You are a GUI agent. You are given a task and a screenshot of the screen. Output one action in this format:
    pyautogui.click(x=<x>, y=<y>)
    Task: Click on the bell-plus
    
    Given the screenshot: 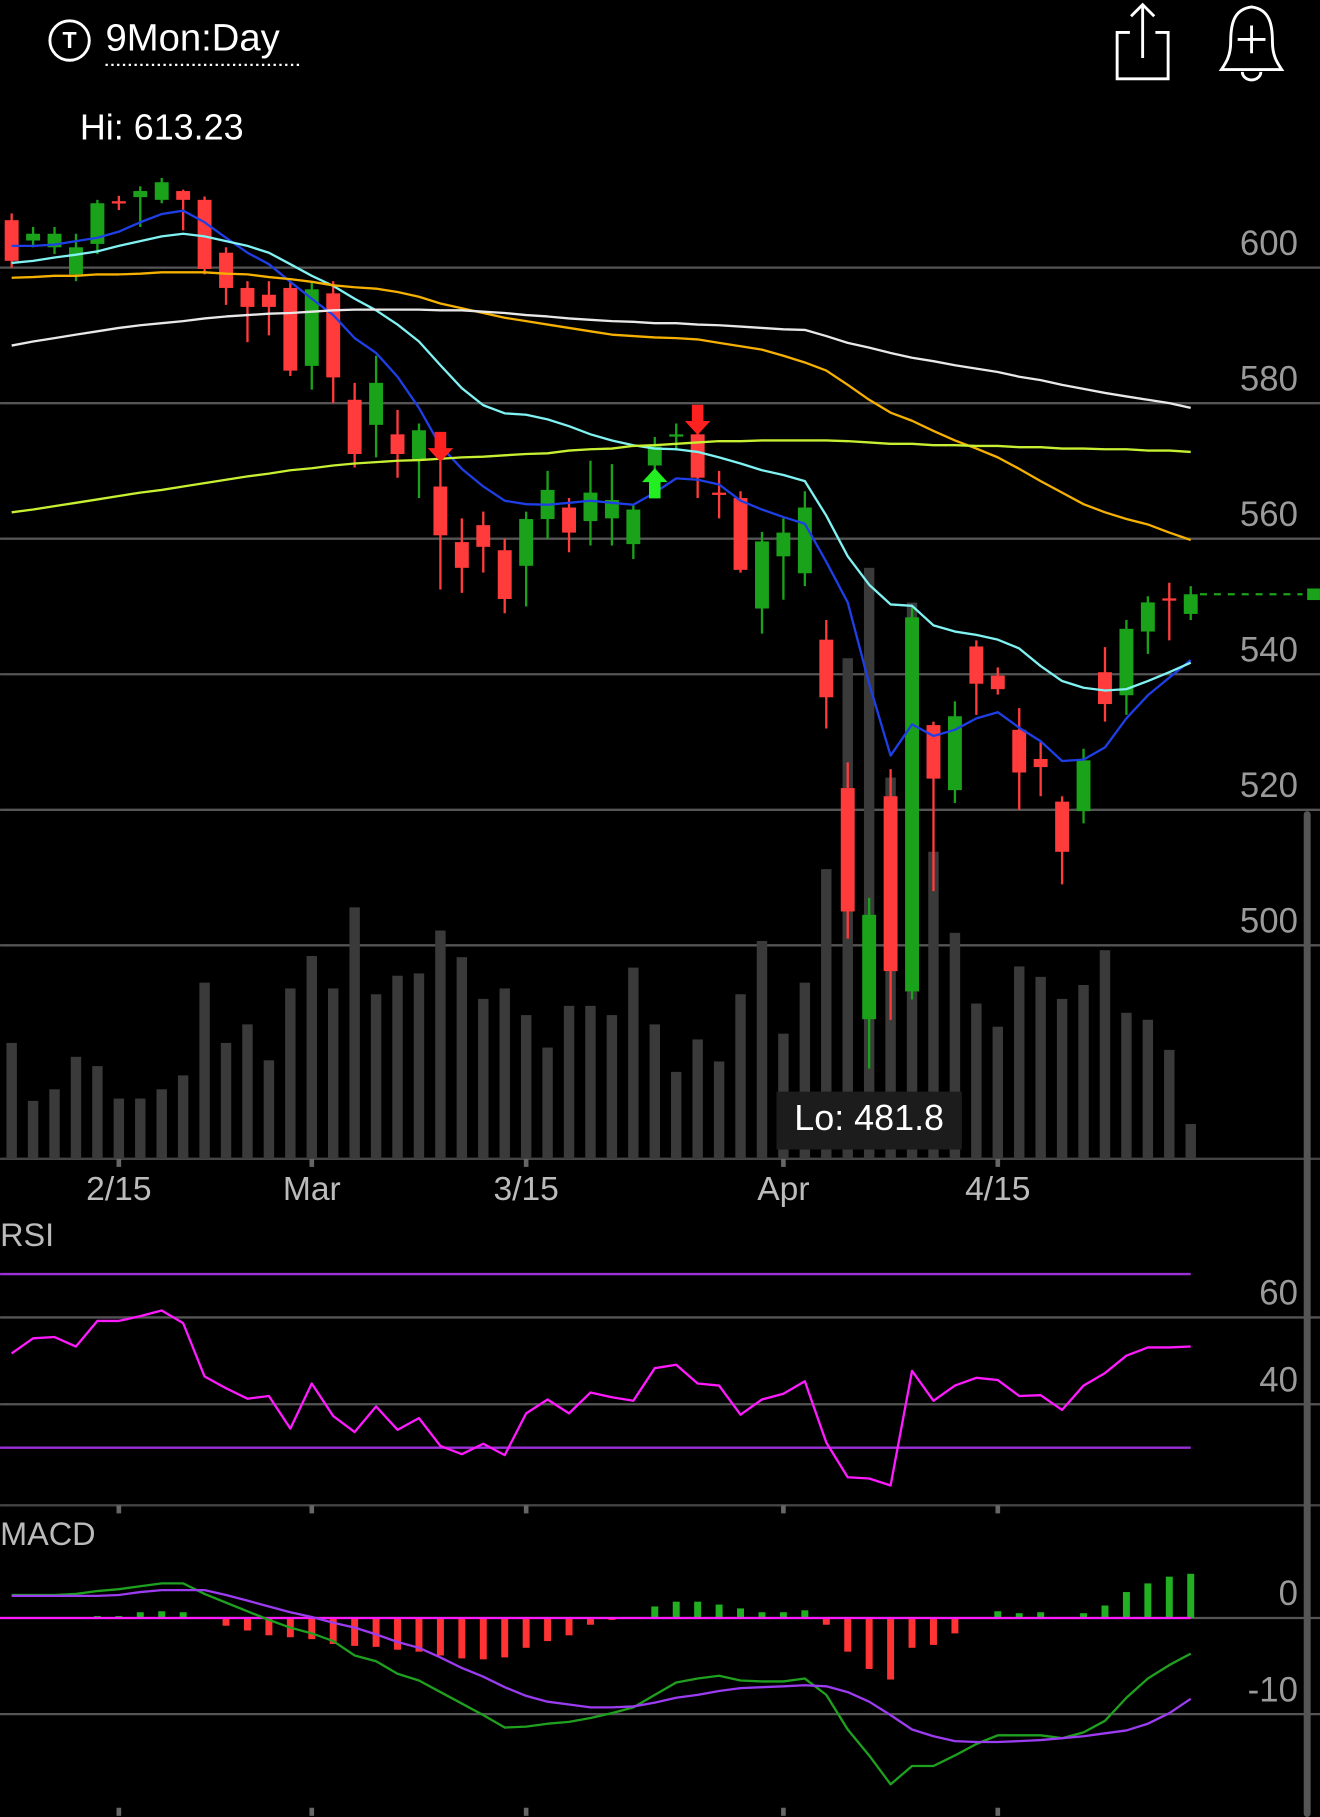 What is the action you would take?
    pyautogui.click(x=1251, y=39)
    